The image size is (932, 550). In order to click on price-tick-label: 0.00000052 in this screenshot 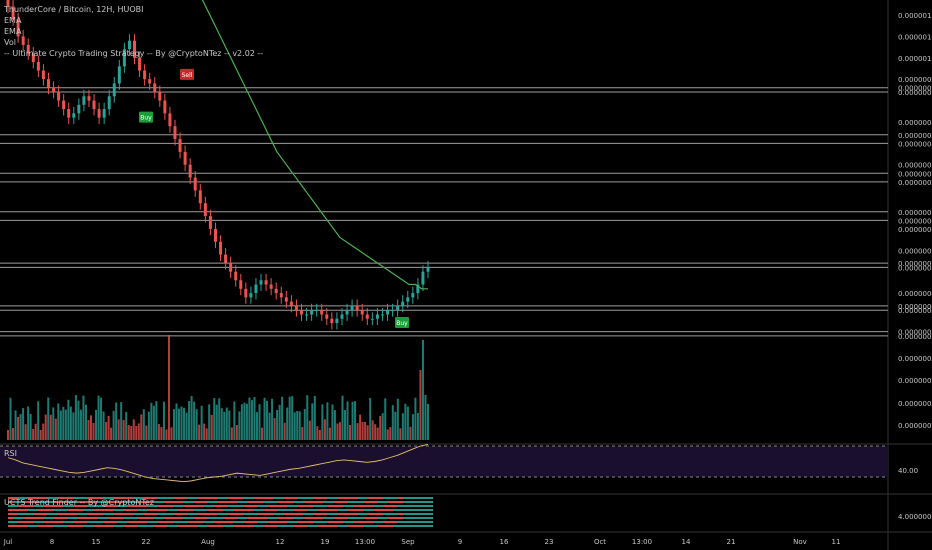, I will do `click(915, 264)`.